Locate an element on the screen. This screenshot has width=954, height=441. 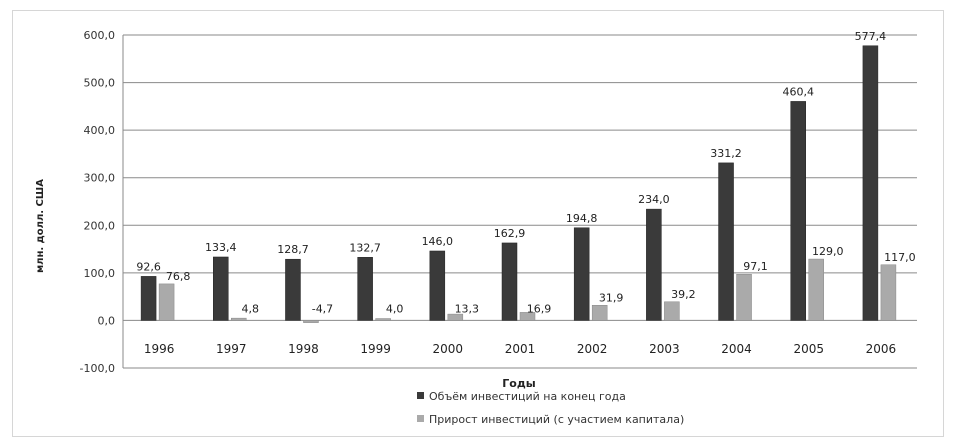
bar-series-1-1996 is located at coordinates (148, 298).